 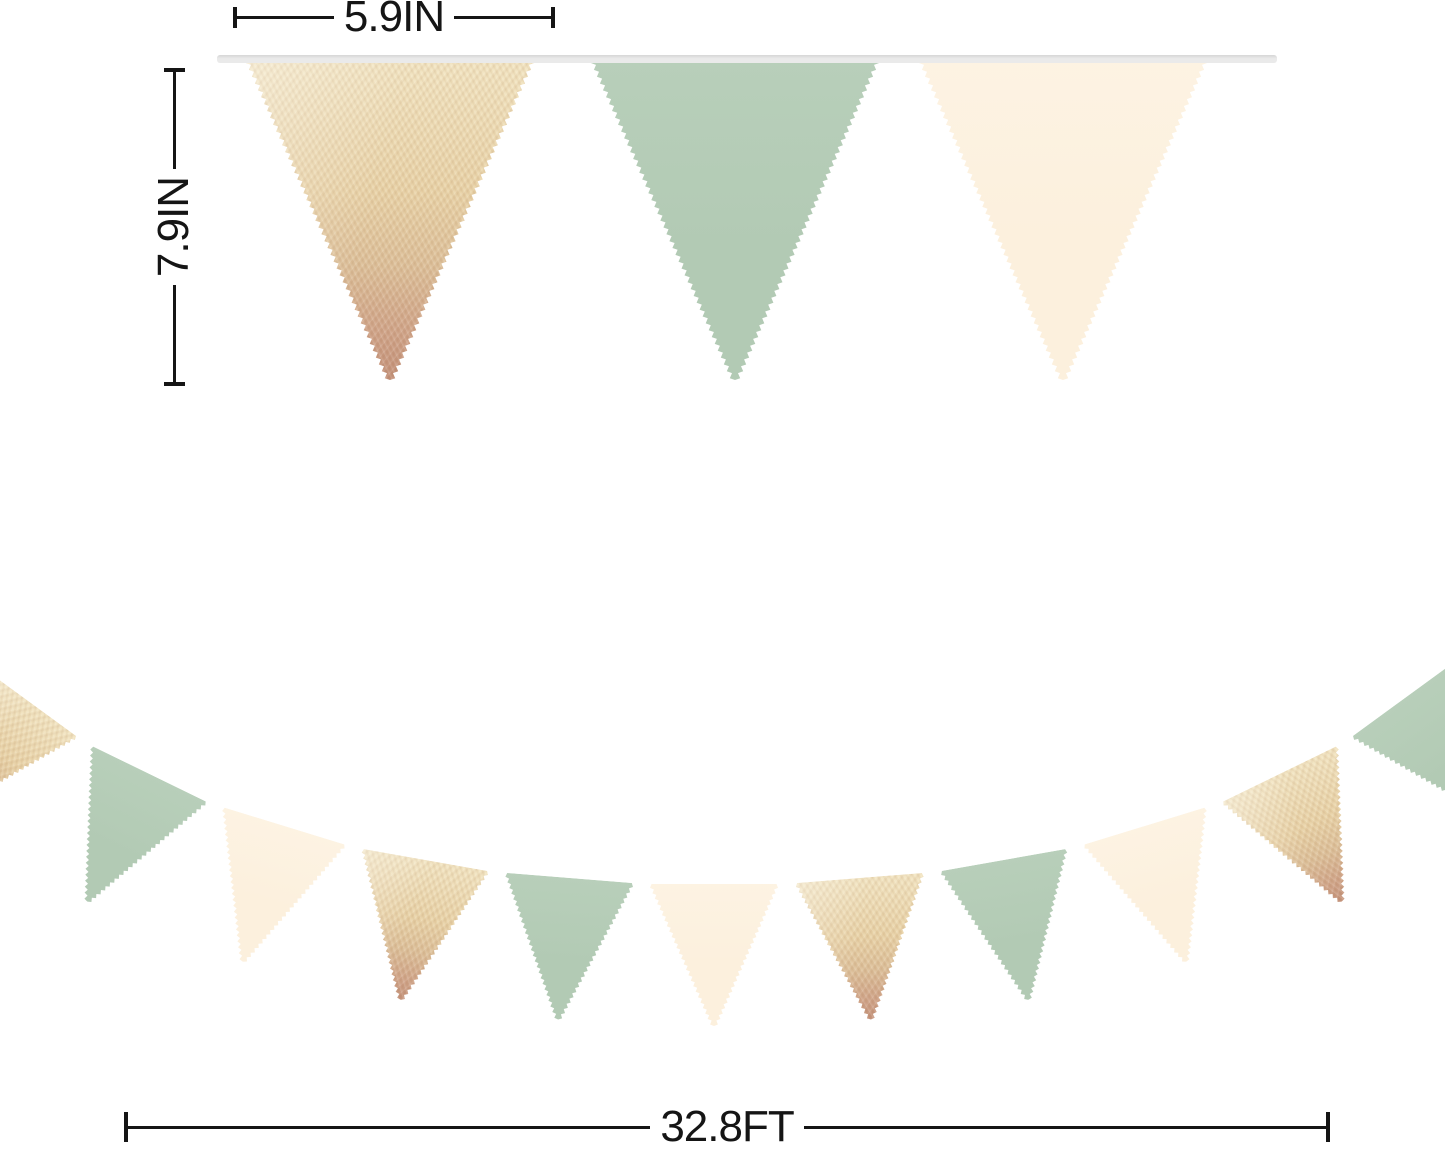 I want to click on total-length-measurement: 32.8FT, so click(x=727, y=1126).